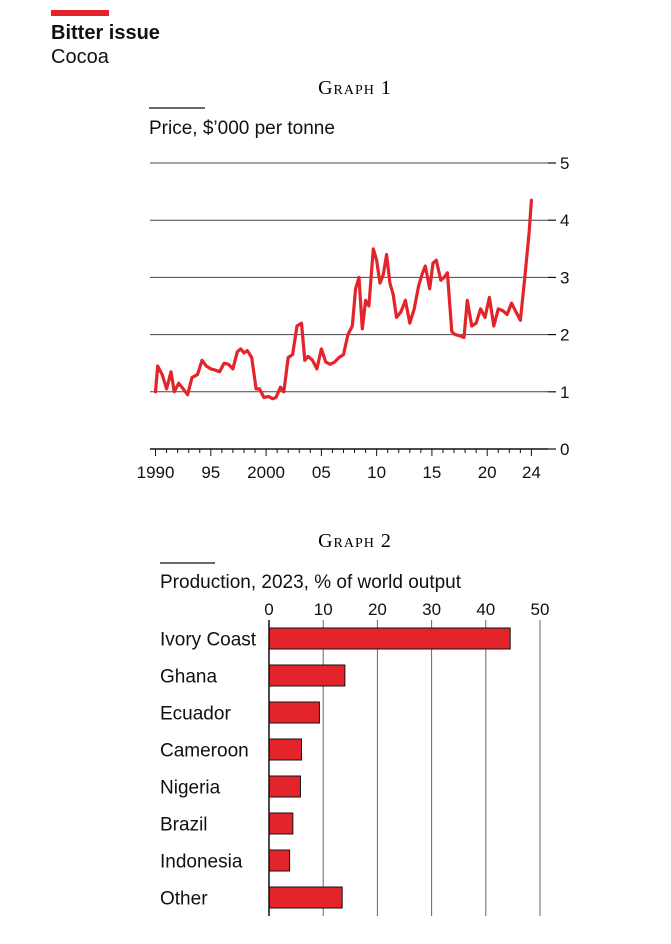 This screenshot has height=944, width=671. What do you see at coordinates (204, 751) in the screenshot?
I see `category-label: Cameroon` at bounding box center [204, 751].